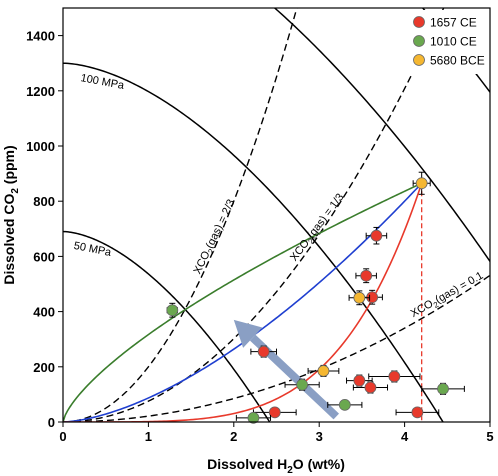 The height and width of the screenshot is (476, 498). Describe the element at coordinates (9, 166) in the screenshot. I see `y-axis-title-tail: (ppm)` at that location.